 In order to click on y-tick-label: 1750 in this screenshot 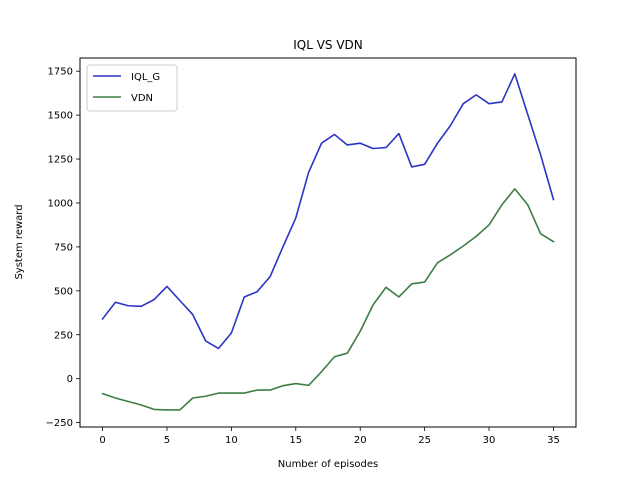, I will do `click(60, 72)`.